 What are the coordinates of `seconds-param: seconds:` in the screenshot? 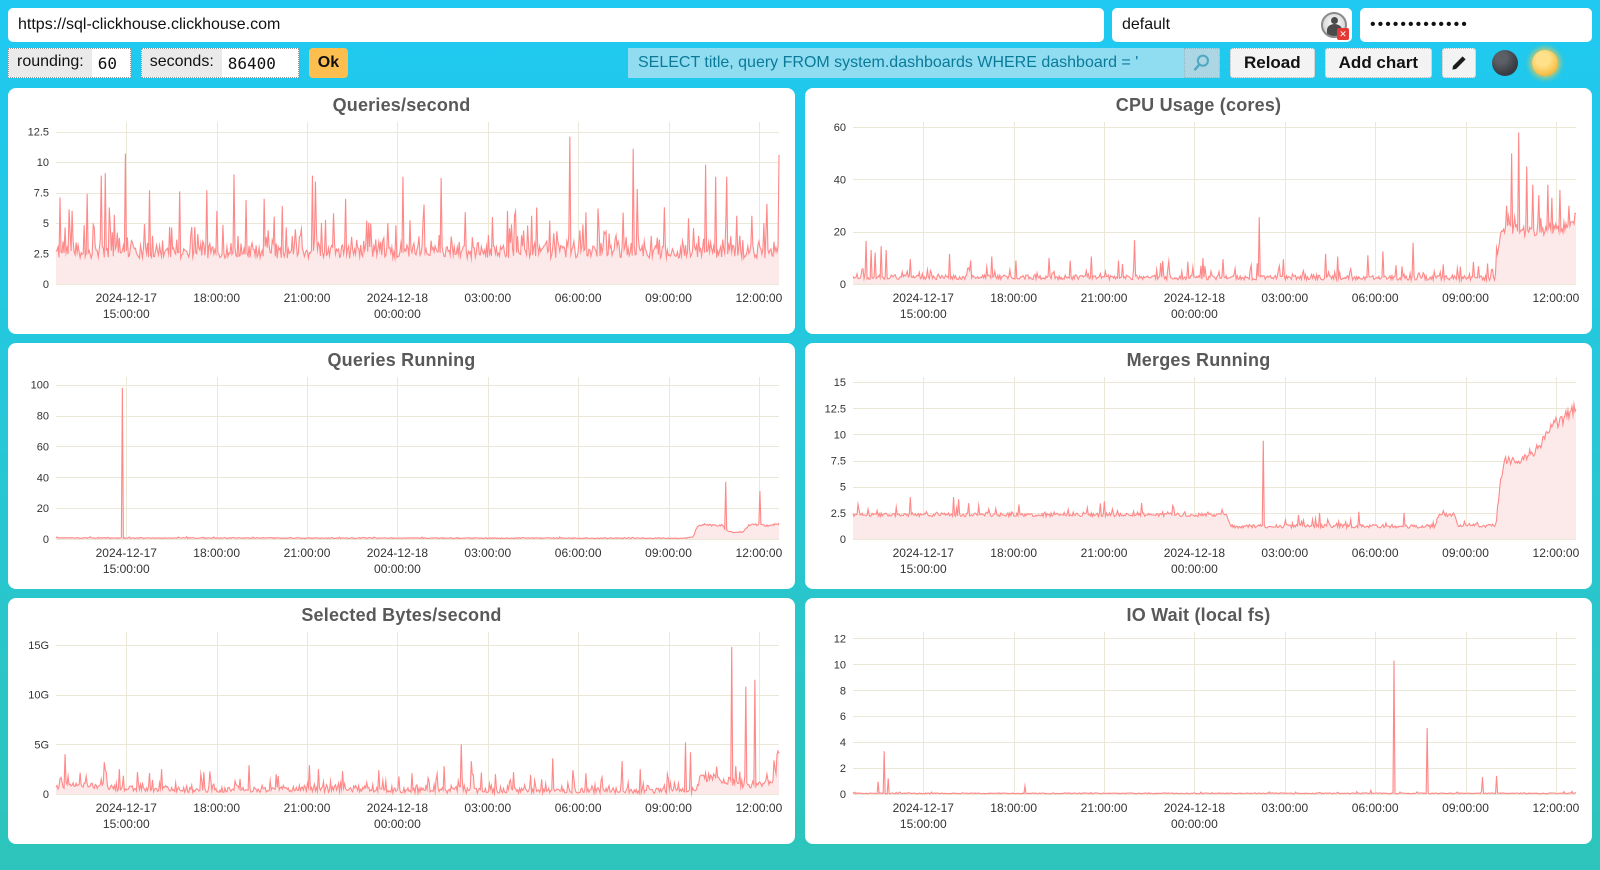 It's located at (219, 63).